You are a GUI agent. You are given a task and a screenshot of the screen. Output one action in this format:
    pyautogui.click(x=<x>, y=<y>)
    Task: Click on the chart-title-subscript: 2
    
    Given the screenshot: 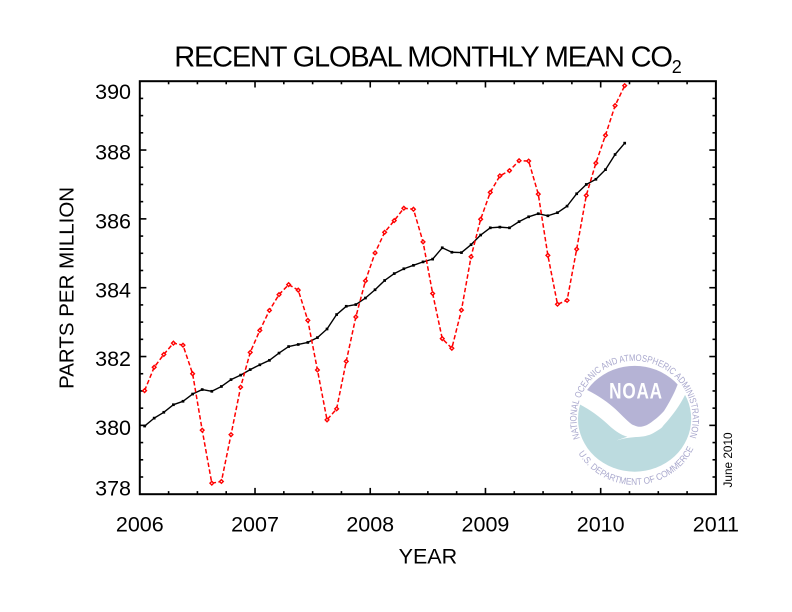 What is the action you would take?
    pyautogui.click(x=677, y=67)
    